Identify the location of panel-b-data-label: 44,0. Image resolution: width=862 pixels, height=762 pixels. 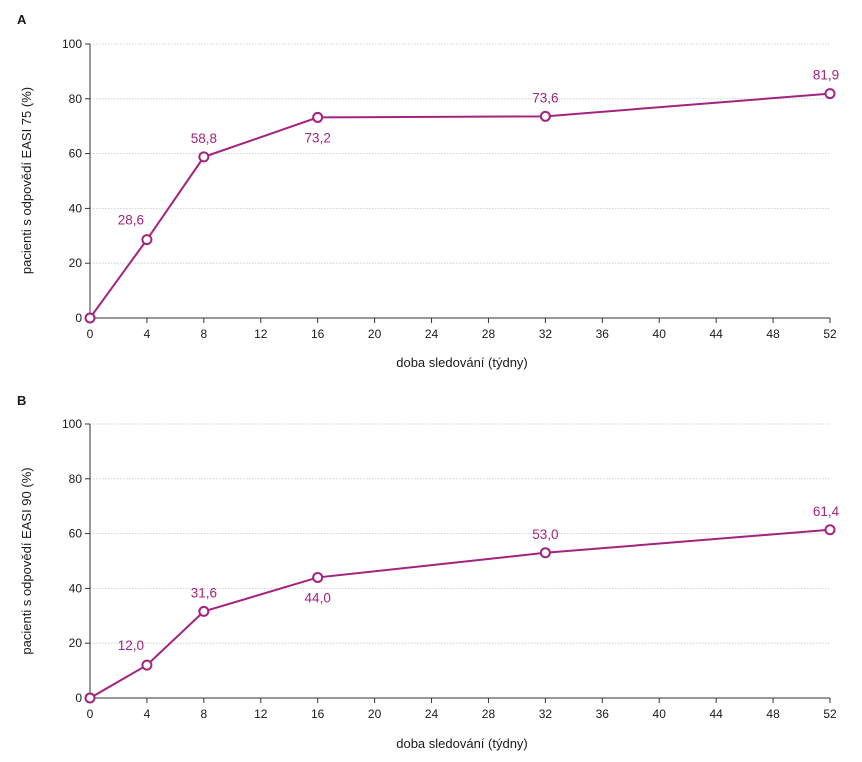
(318, 597).